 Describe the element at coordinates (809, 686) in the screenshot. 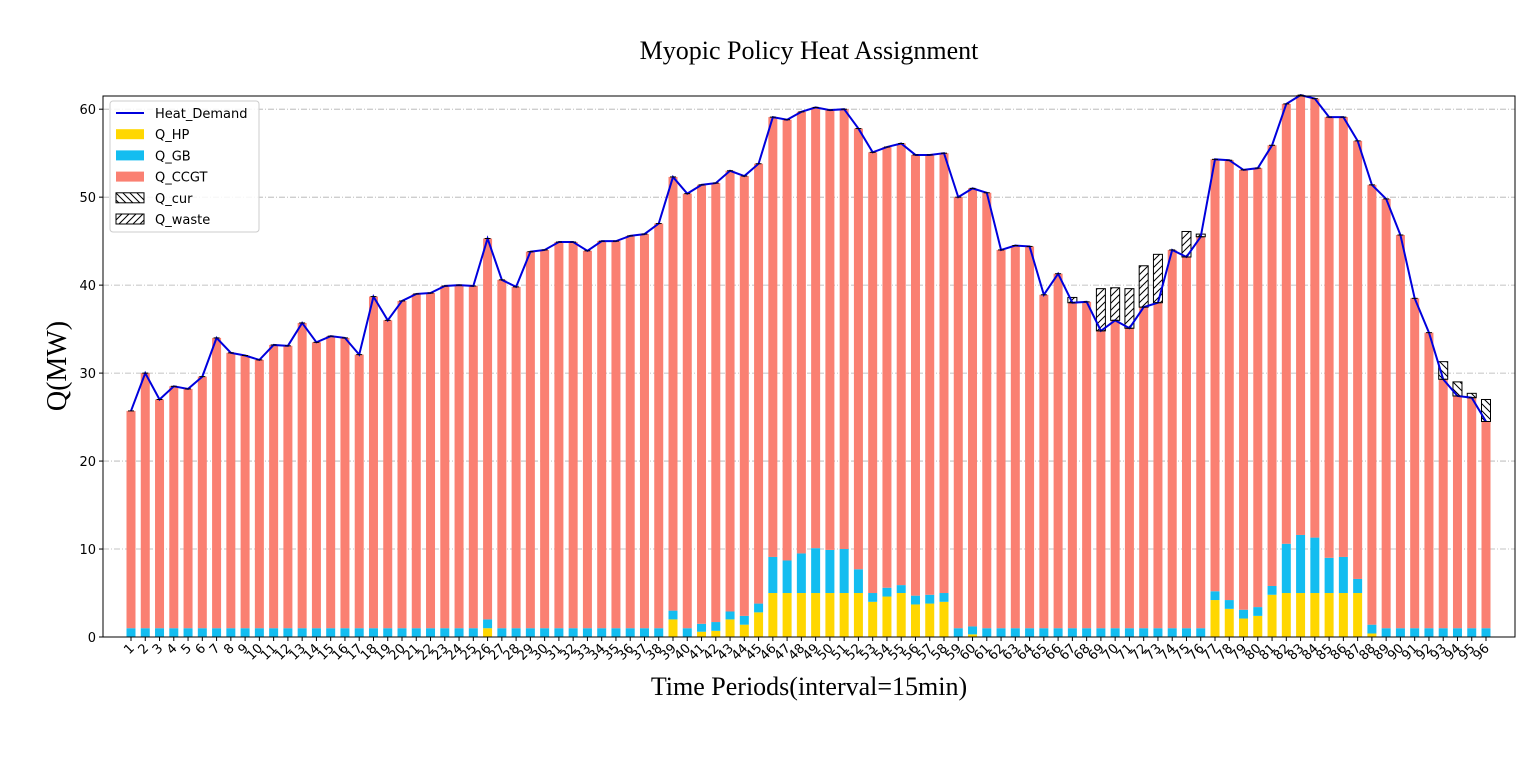

I see `x-axis-label: Time Periods(interval=15min)` at that location.